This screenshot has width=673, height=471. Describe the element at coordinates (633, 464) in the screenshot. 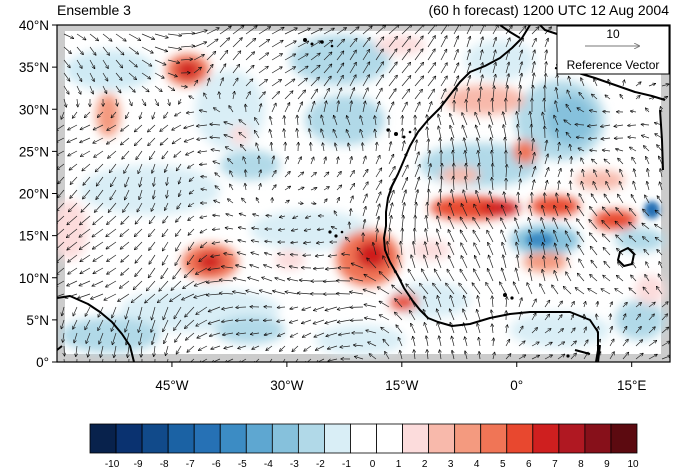

I see `colorbar-label: 10` at that location.